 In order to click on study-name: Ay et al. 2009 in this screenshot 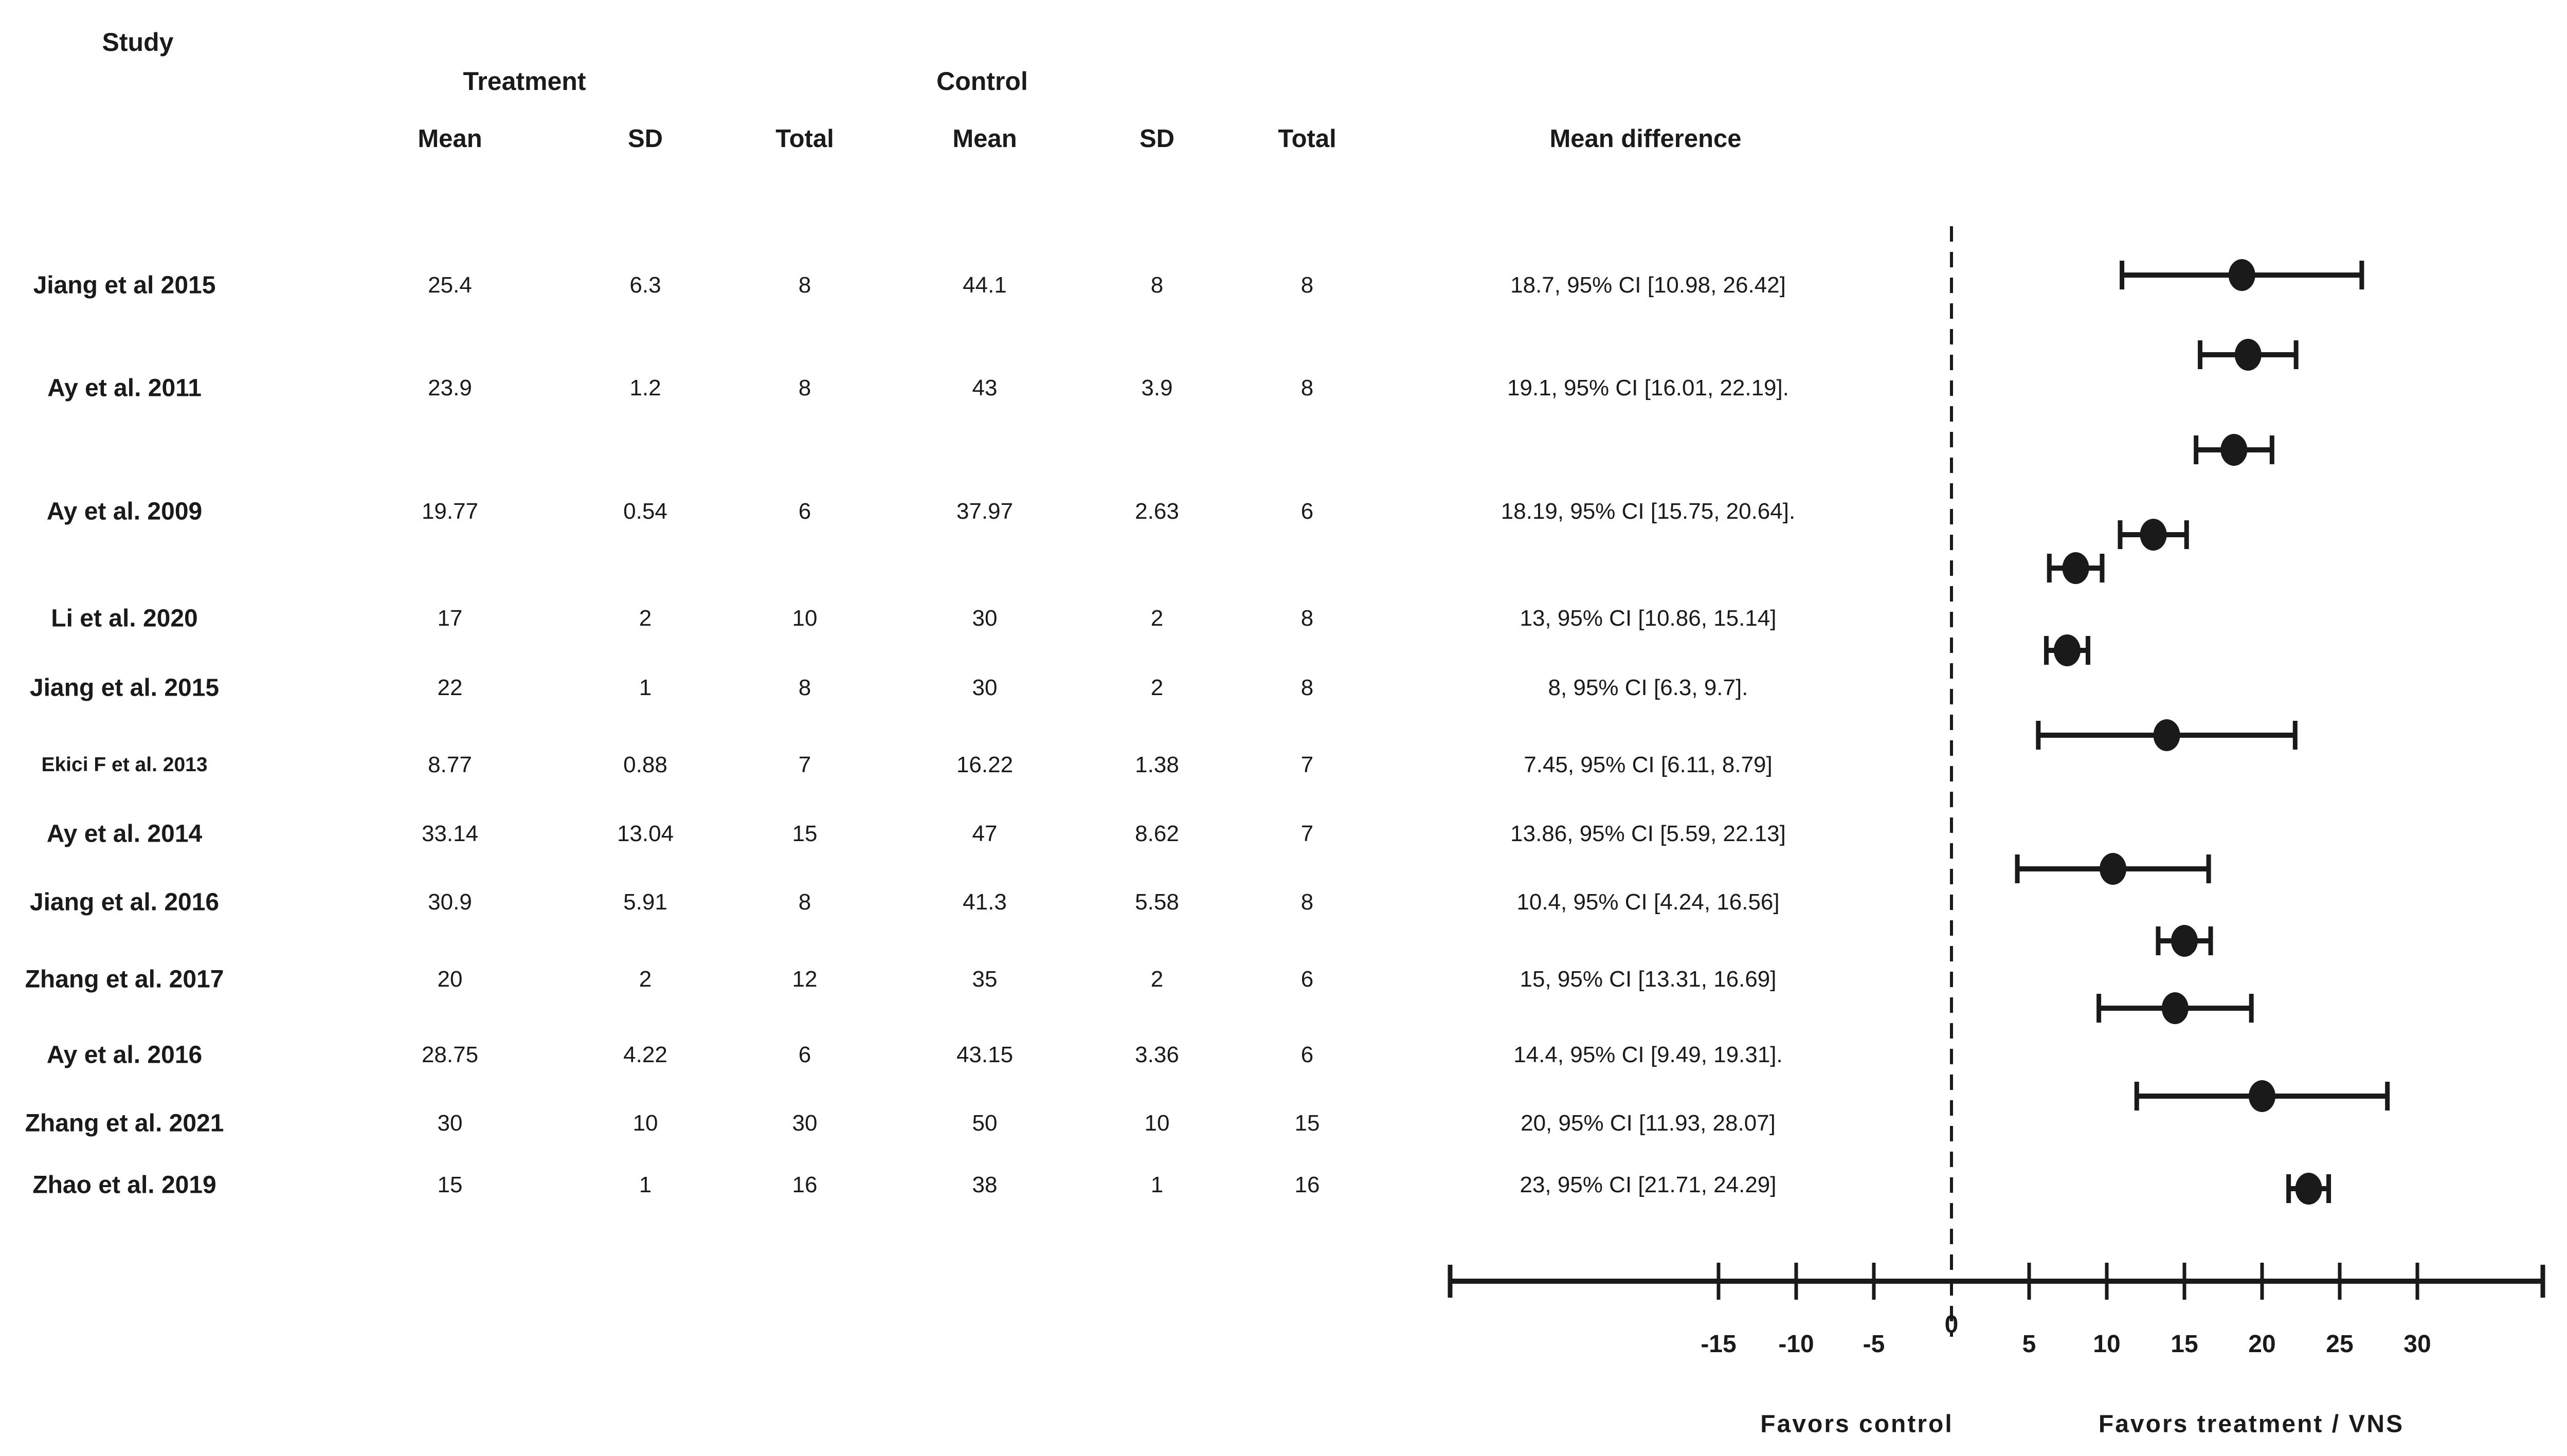, I will do `click(124, 512)`.